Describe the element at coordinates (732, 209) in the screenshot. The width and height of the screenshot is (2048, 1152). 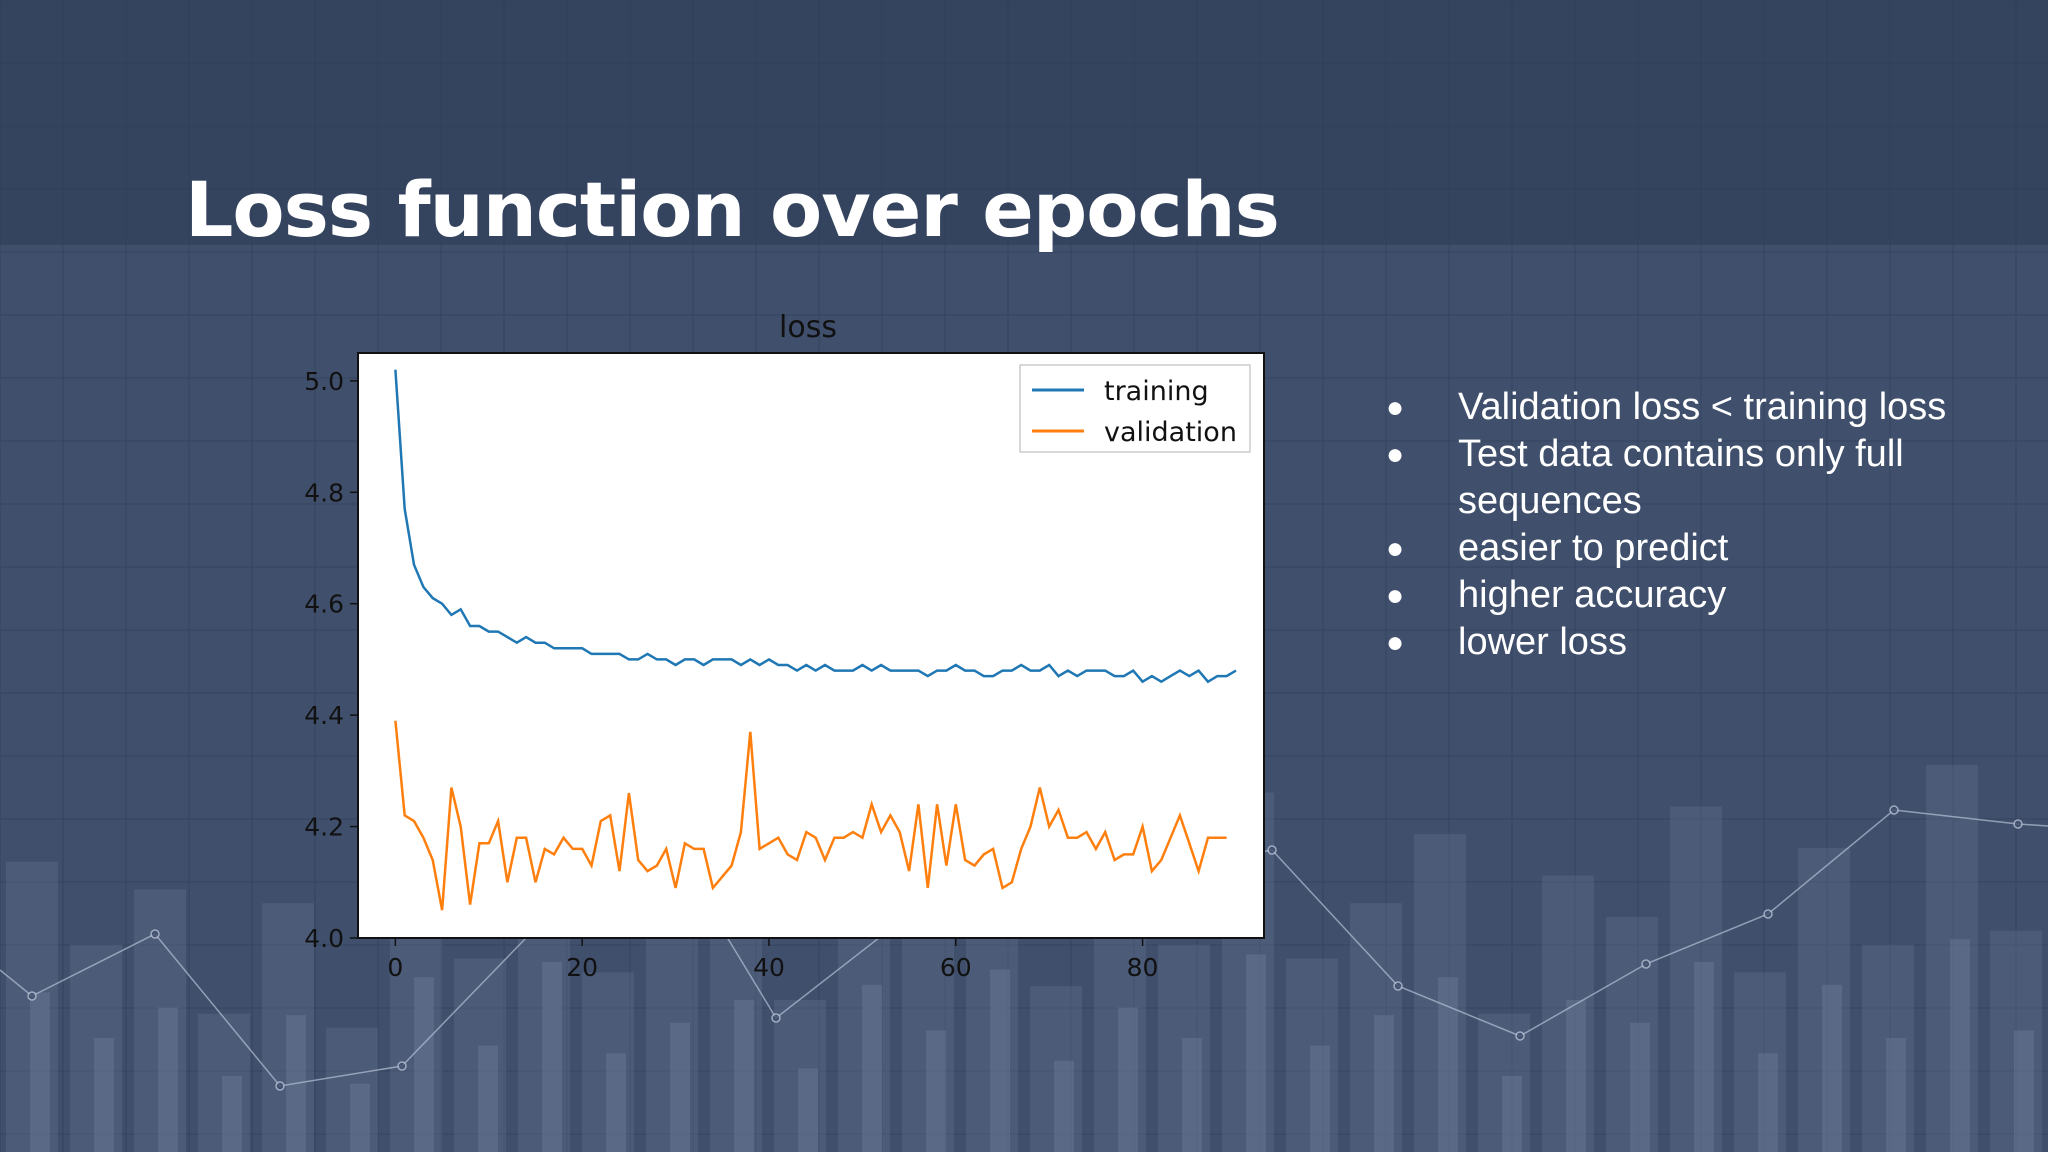
I see `slide-title: Loss function over epochs` at that location.